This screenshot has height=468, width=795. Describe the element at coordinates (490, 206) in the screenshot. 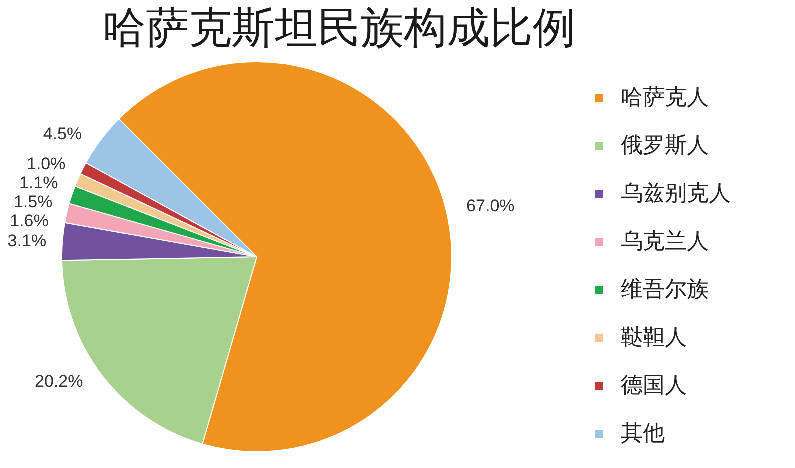

I see `data-label: 67.0%` at that location.